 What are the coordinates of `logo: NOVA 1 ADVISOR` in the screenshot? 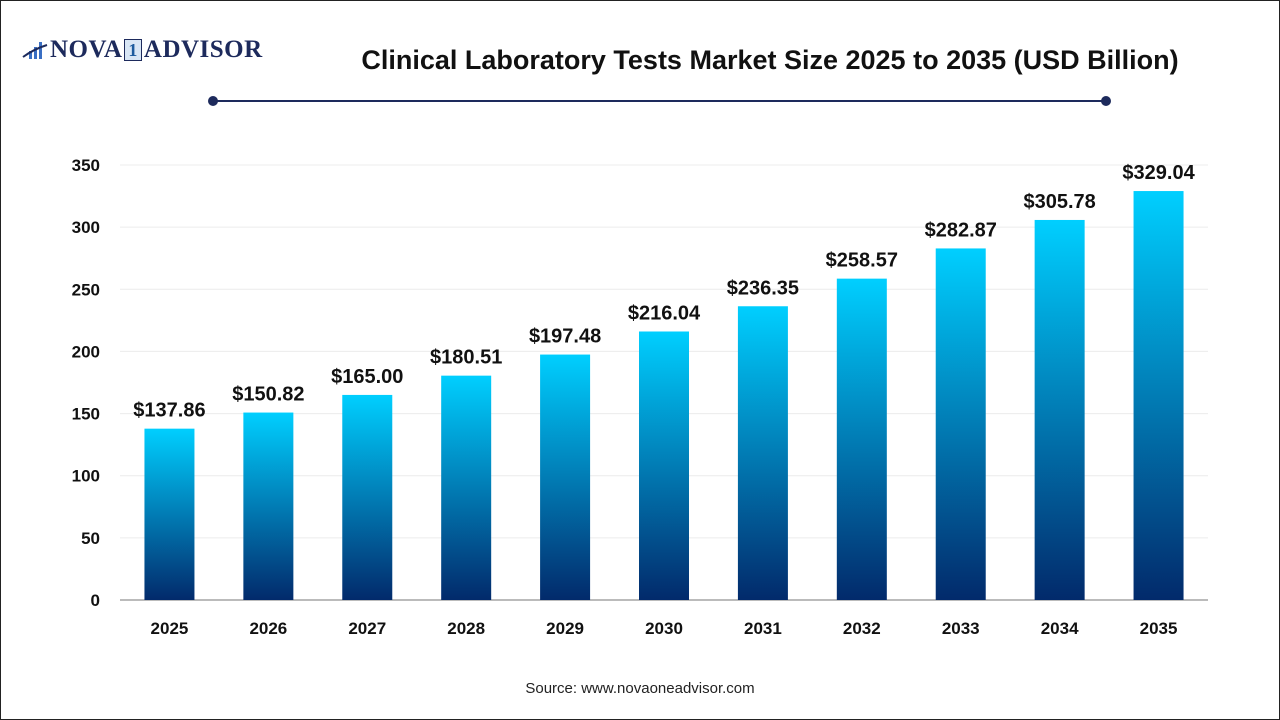 It's located at (142, 50).